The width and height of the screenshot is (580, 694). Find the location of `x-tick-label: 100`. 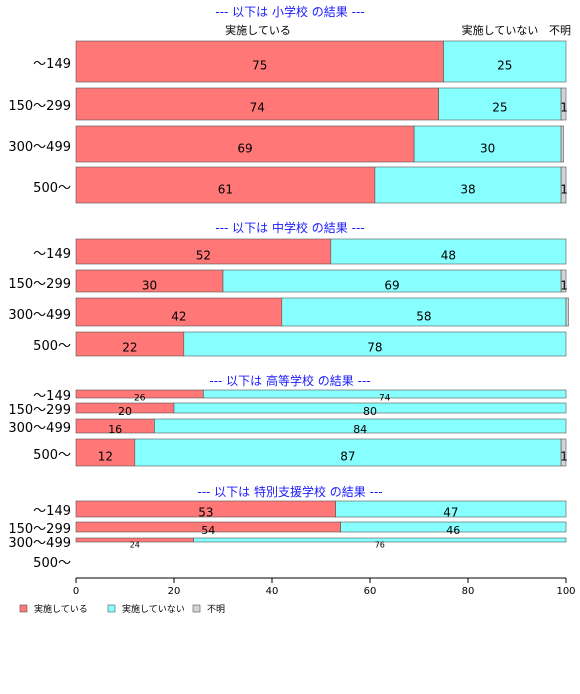

x-tick-label: 100 is located at coordinates (565, 591).